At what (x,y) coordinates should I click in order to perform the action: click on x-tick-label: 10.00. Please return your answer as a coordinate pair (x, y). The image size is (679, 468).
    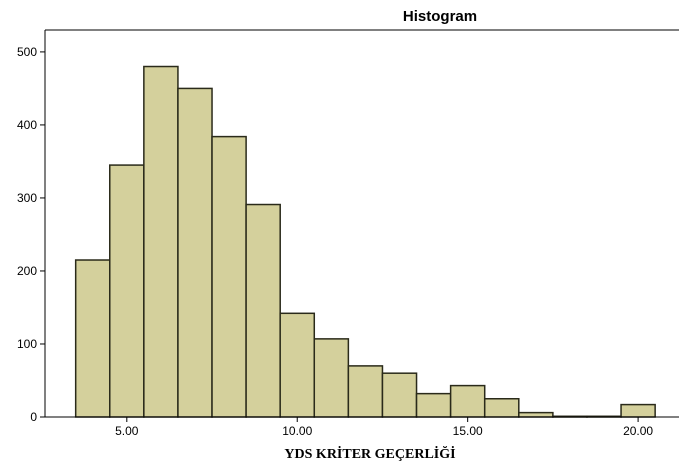
    Looking at the image, I should click on (297, 431).